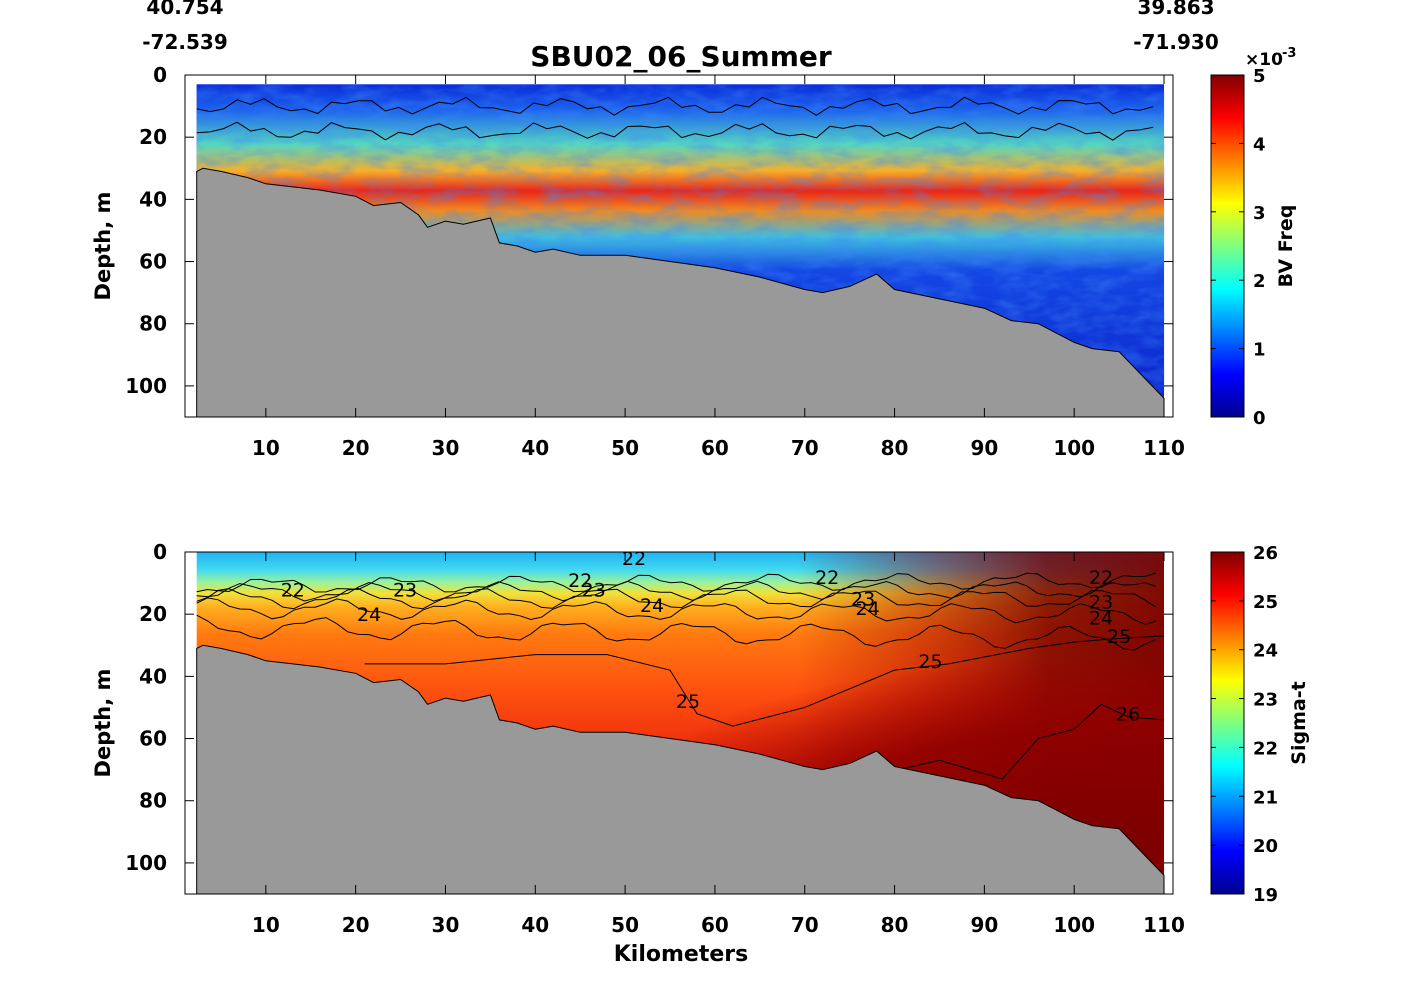 Image resolution: width=1422 pixels, height=1005 pixels. What do you see at coordinates (1289, 53) in the screenshot?
I see `colorbar-bv-exponent: -3` at bounding box center [1289, 53].